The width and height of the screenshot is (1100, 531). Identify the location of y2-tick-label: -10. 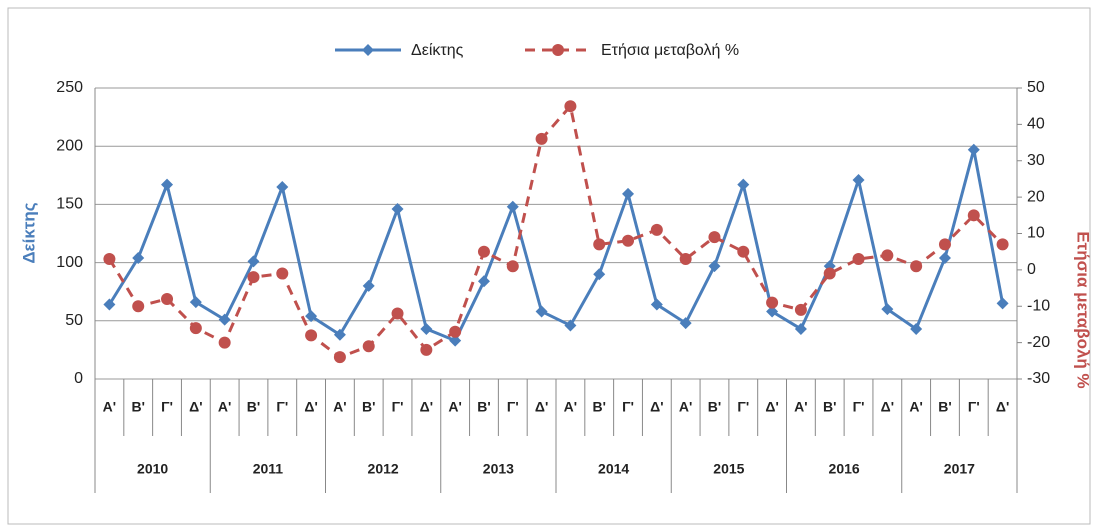
(1038, 305).